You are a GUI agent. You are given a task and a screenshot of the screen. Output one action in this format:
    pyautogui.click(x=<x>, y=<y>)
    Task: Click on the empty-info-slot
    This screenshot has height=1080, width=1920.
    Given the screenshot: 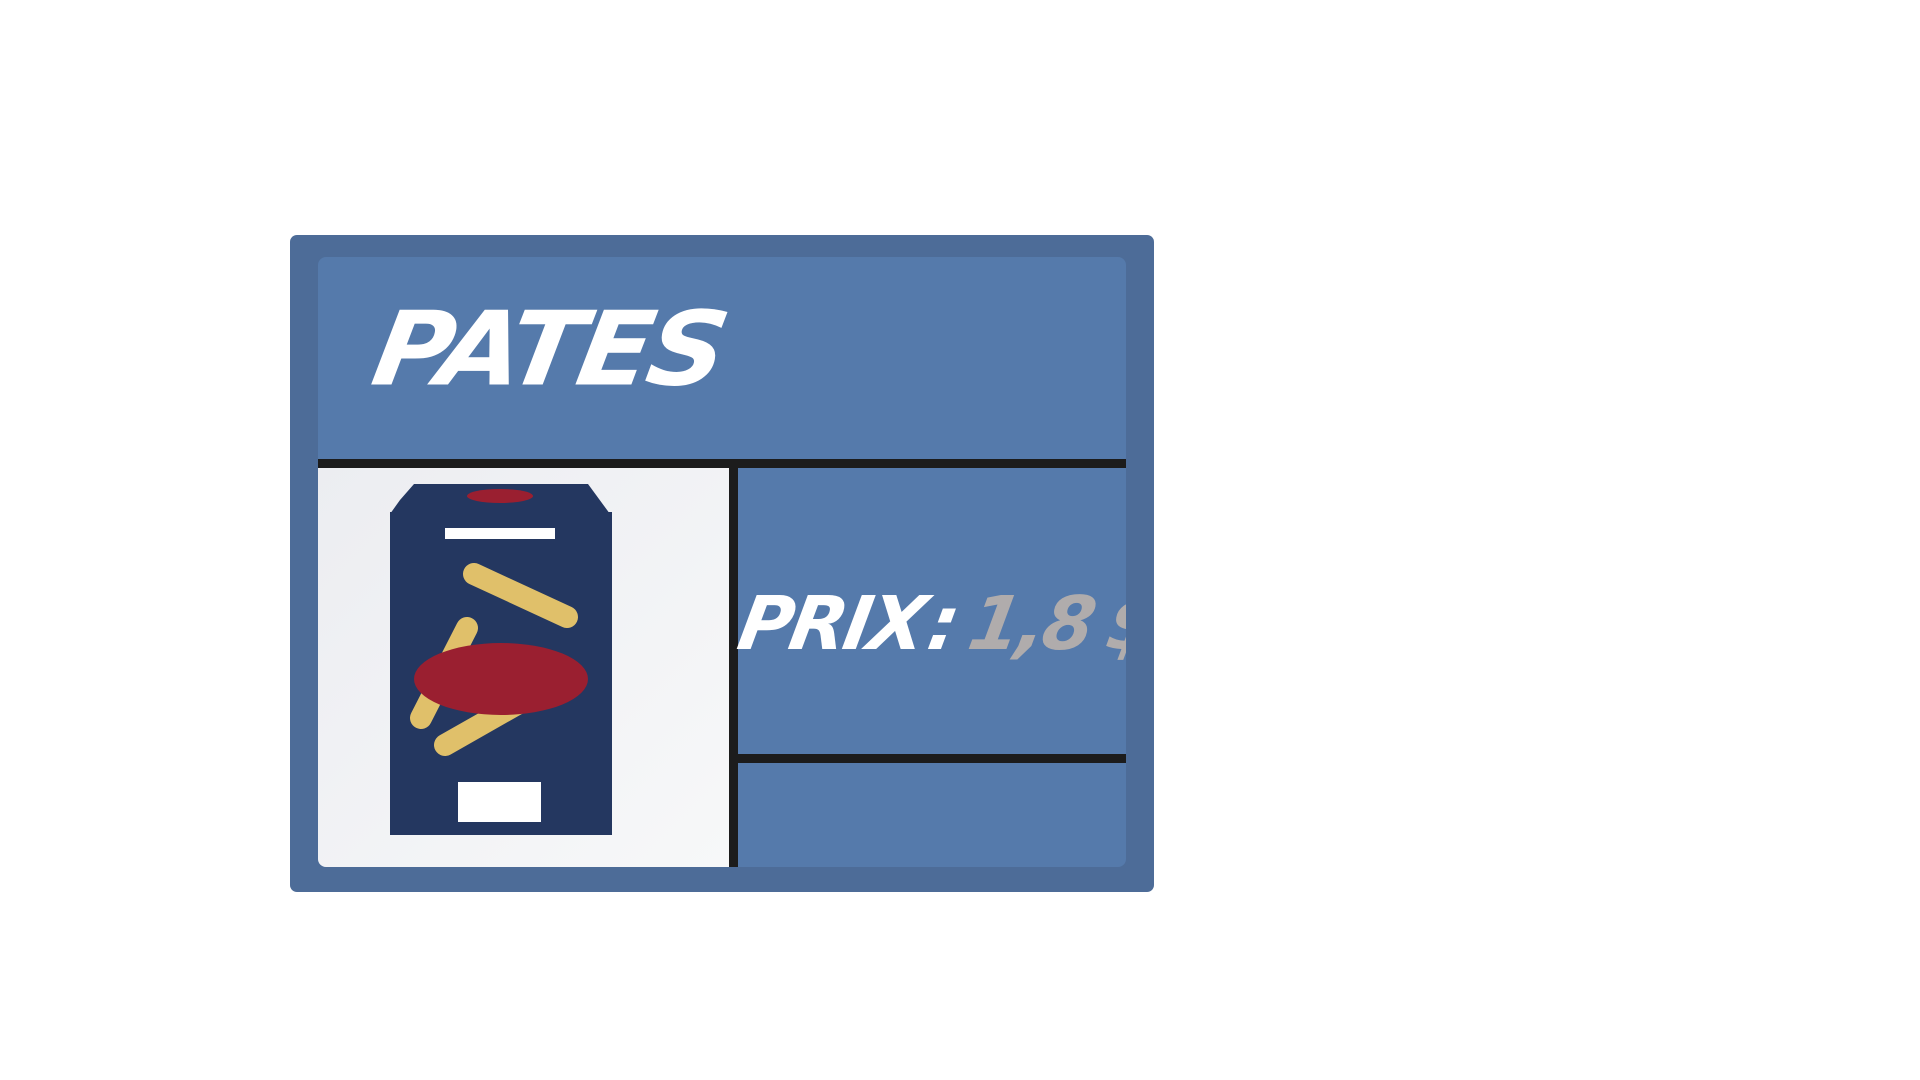 What is the action you would take?
    pyautogui.click(x=932, y=815)
    